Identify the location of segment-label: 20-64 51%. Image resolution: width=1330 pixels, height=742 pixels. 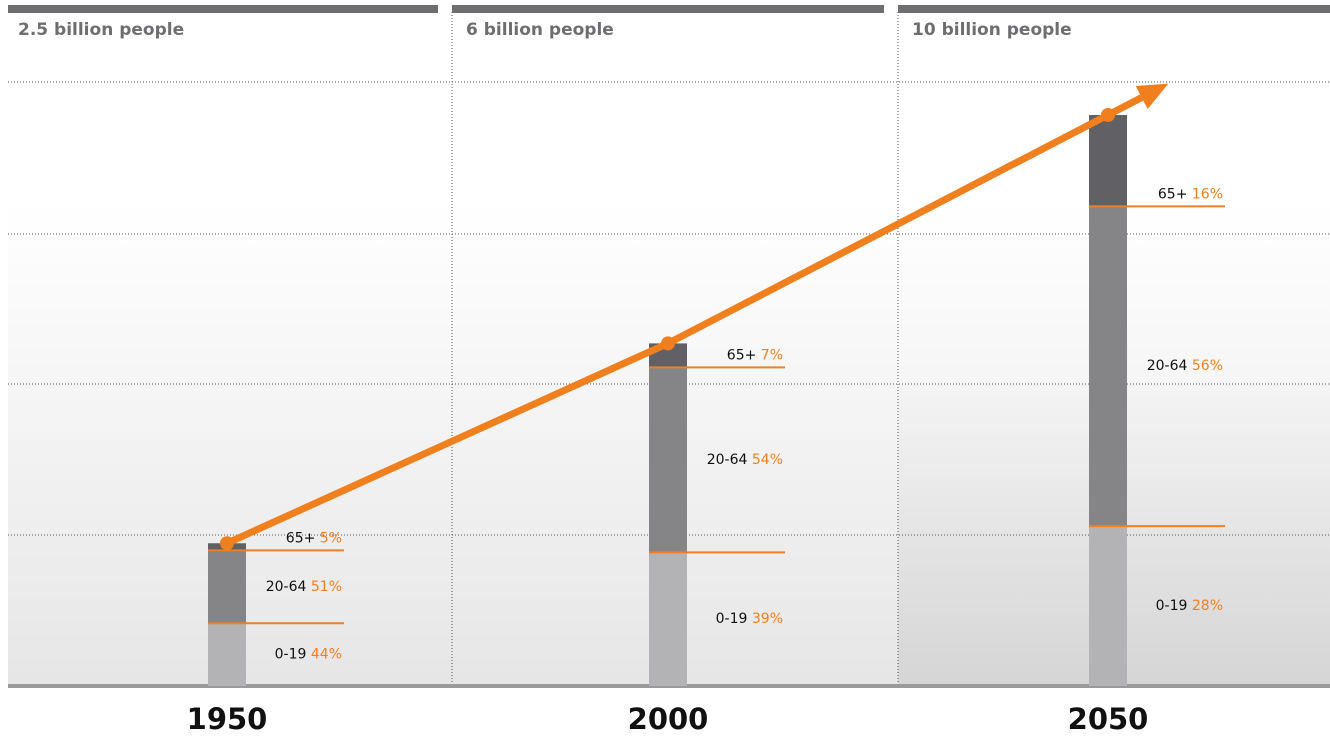
(304, 587).